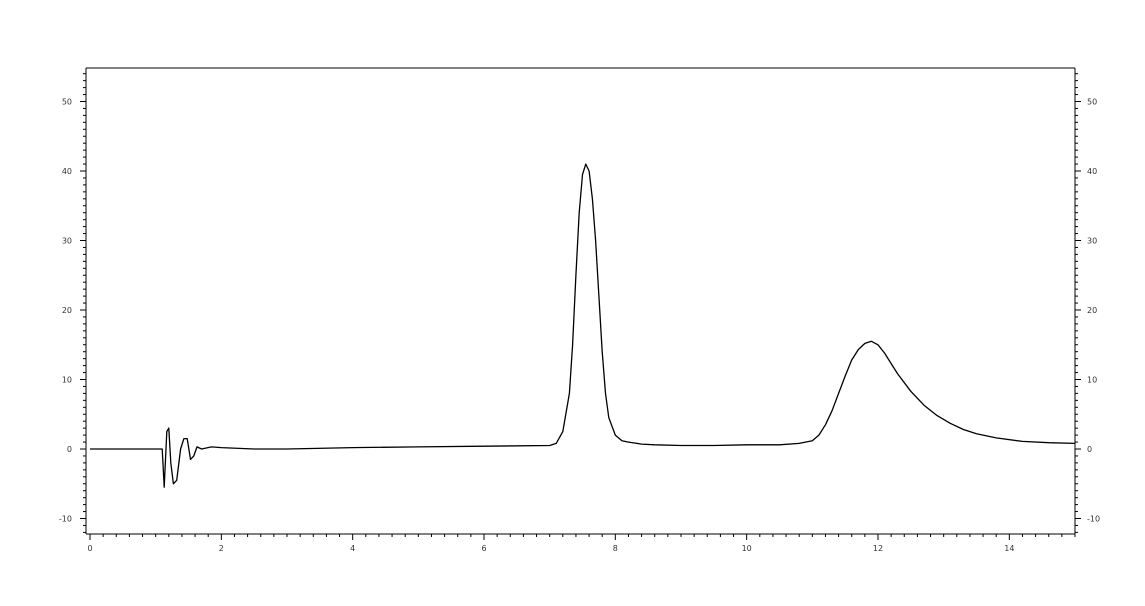 This screenshot has width=1145, height=606. Describe the element at coordinates (1092, 380) in the screenshot. I see `right-y-tick-label: 10` at that location.